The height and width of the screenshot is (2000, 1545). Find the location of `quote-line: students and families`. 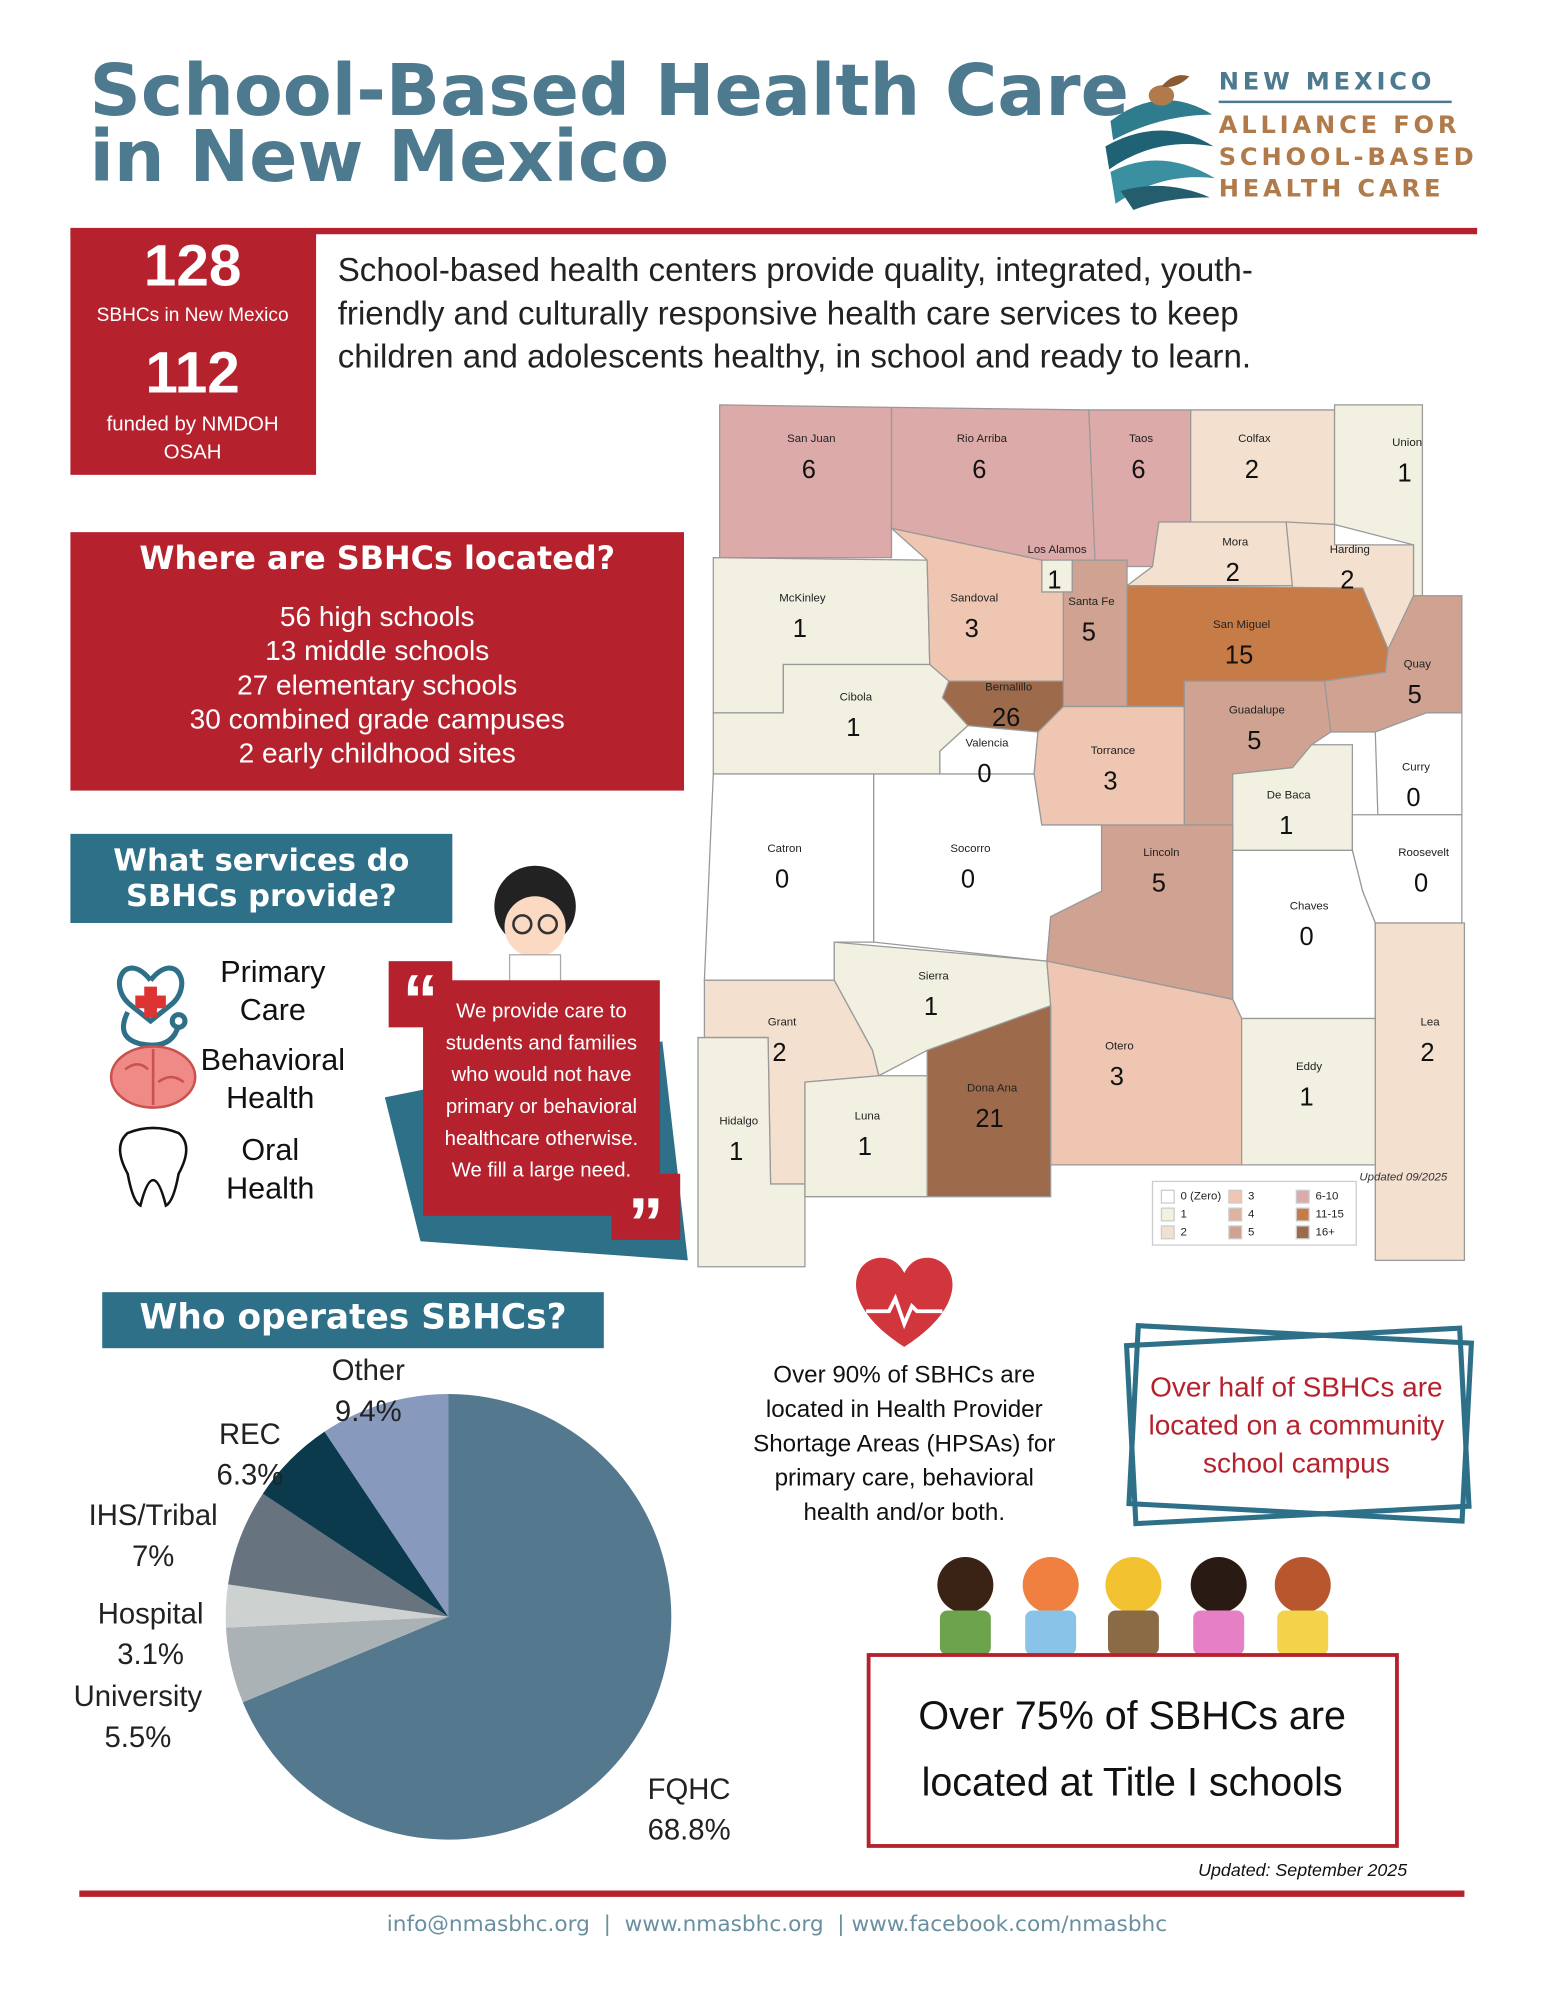

quote-line: students and families is located at coordinates (541, 1043).